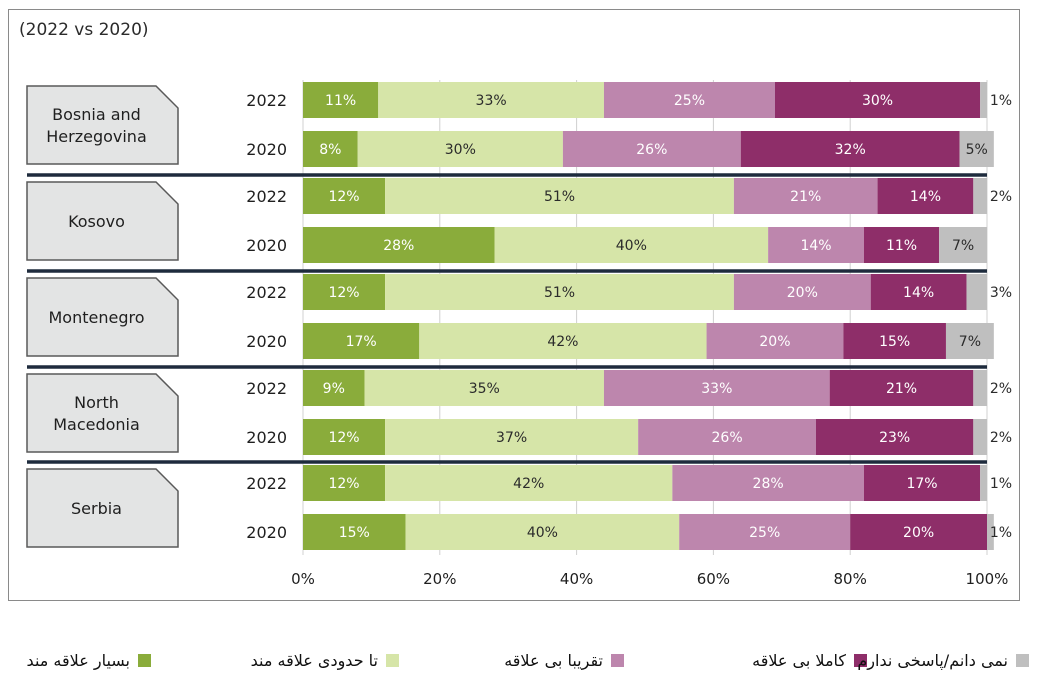 This screenshot has width=1037, height=687. Describe the element at coordinates (78, 660) in the screenshot. I see `legend-label: بسیار علاقه مند` at that location.